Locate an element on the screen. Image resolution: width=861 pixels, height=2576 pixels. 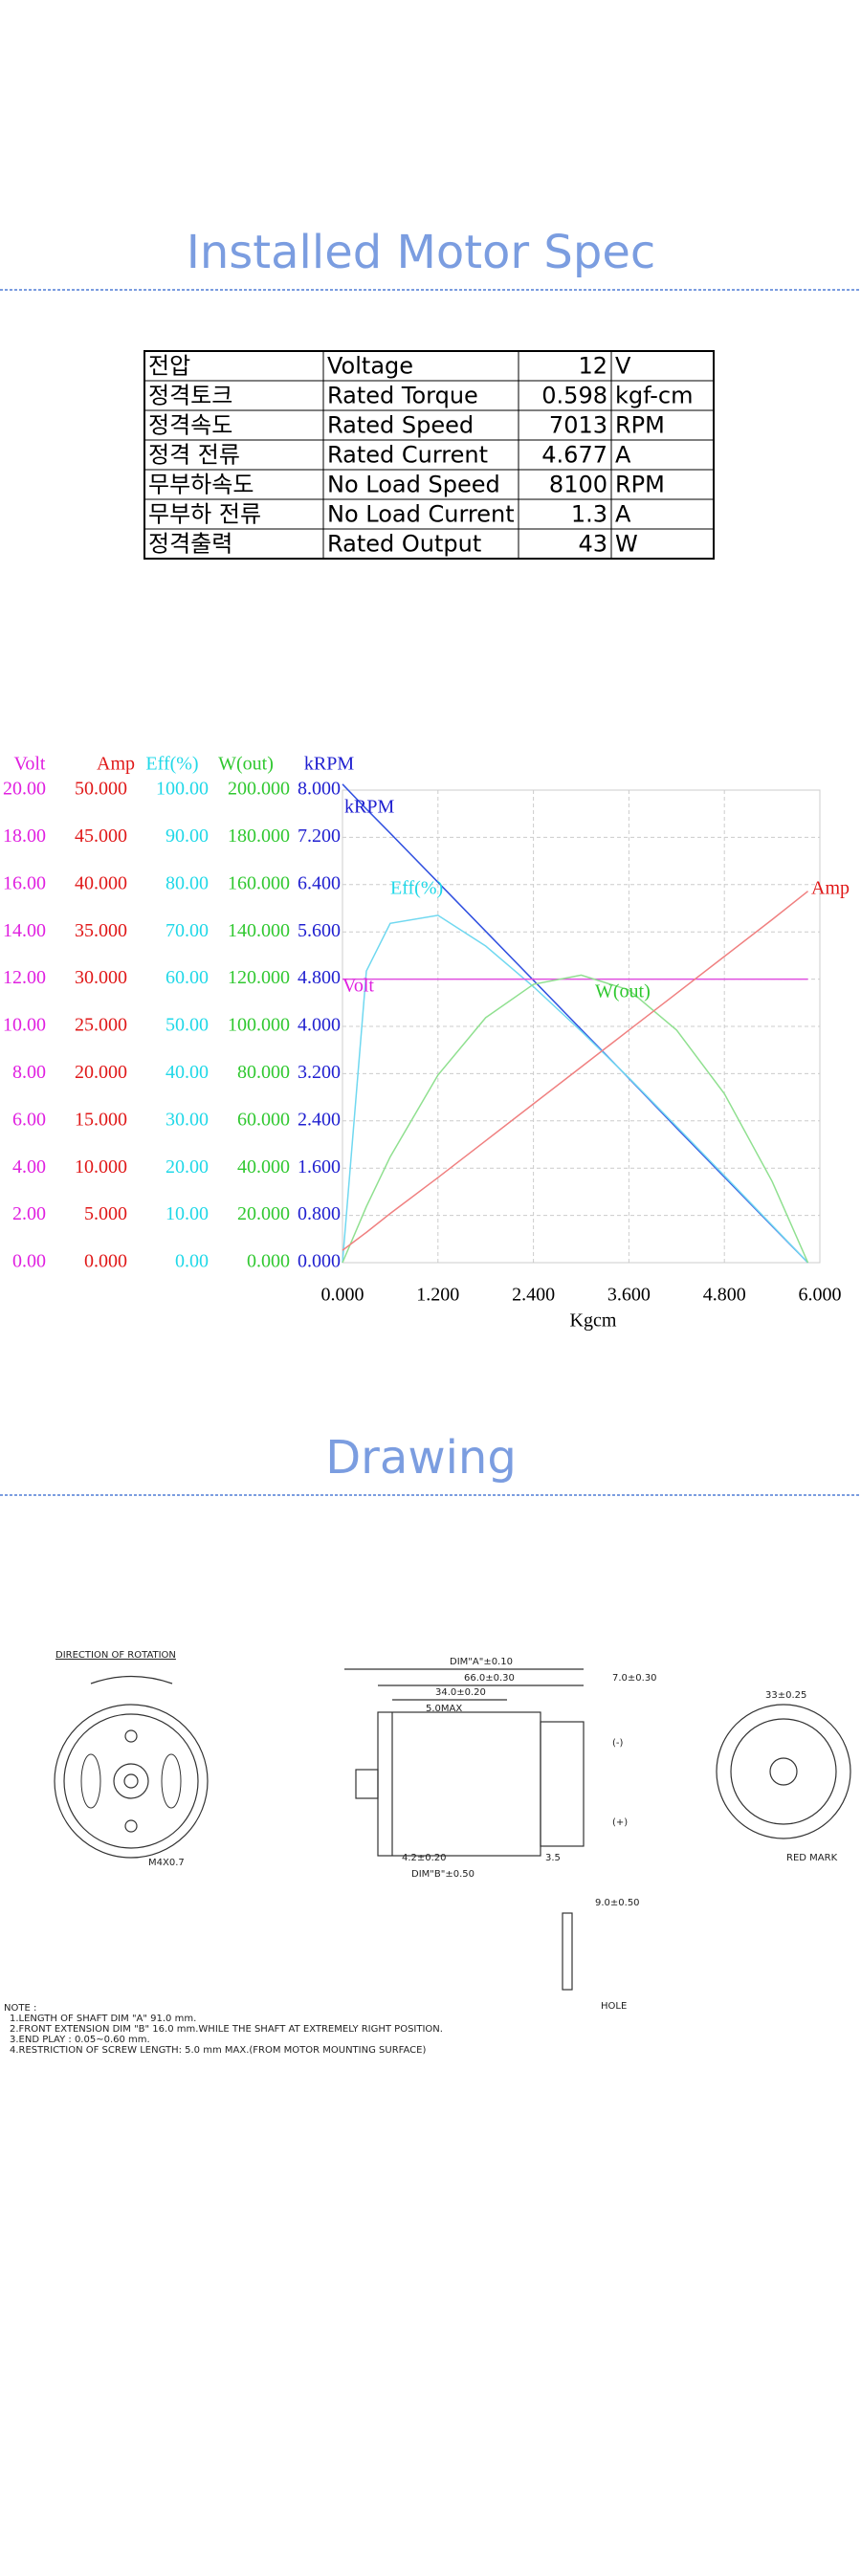
label: DIRECTION OF ROTATION is located at coordinates (115, 1655).